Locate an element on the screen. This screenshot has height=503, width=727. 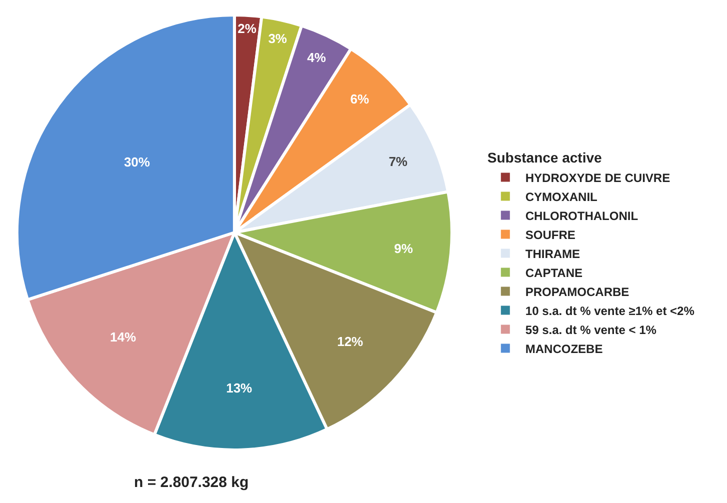
data-label: 4% is located at coordinates (316, 58).